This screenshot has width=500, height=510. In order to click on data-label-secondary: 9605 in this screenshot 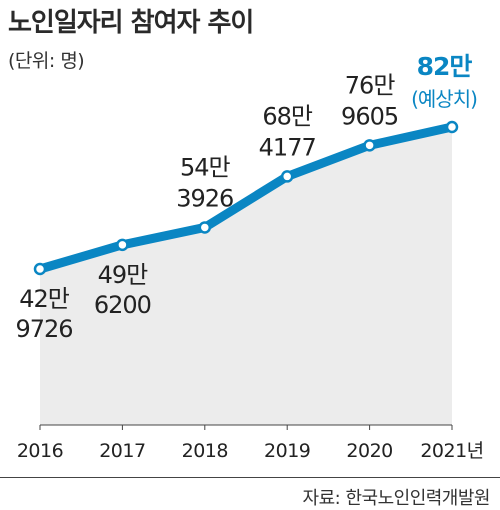, I will do `click(369, 116)`.